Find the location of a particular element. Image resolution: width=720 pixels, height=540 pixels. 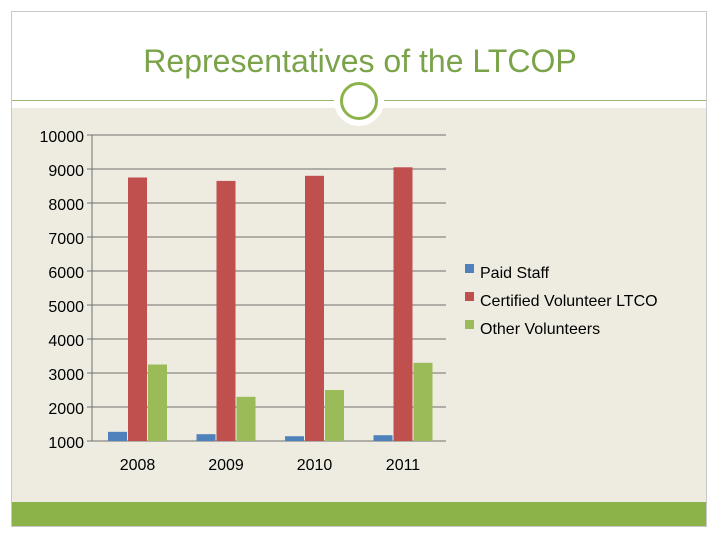

x-tick-label: 2009 is located at coordinates (226, 465).